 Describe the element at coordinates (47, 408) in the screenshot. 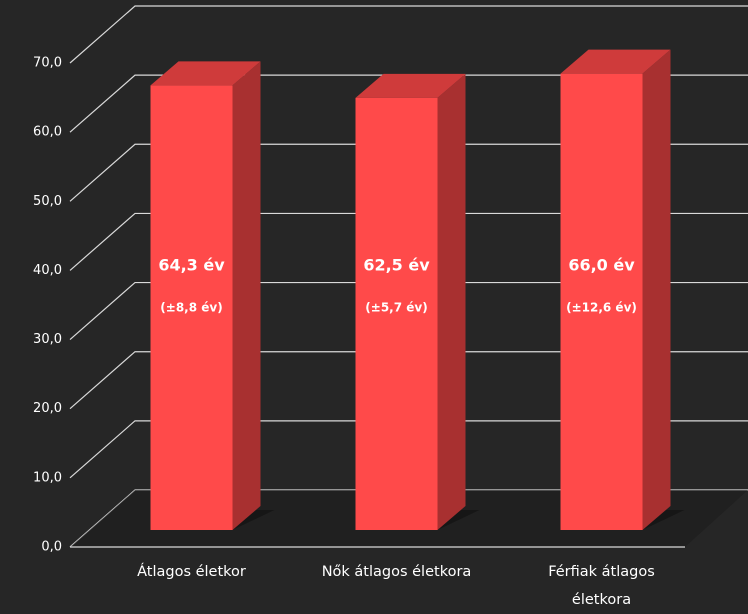

I see `y-tick-label: 20,0` at that location.